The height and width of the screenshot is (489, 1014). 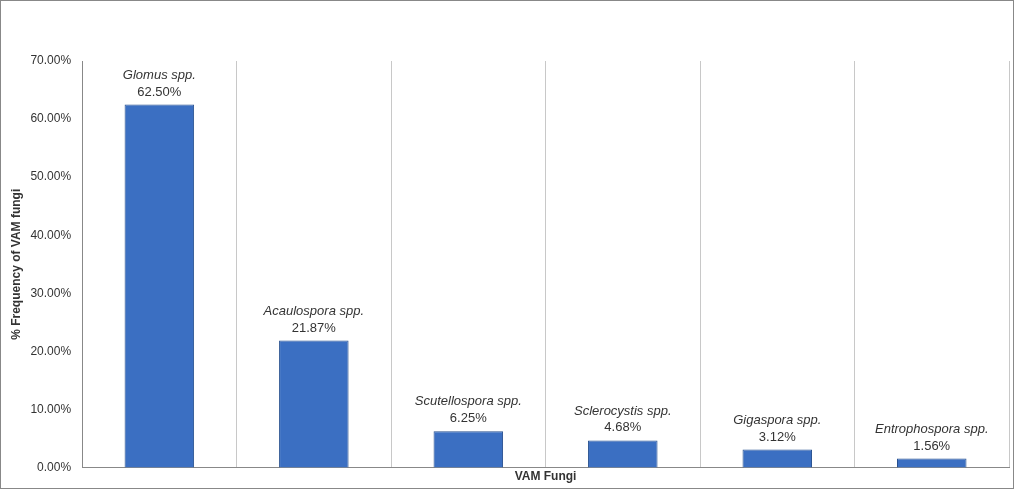 What do you see at coordinates (51, 350) in the screenshot?
I see `y-tick-label: 20.00%` at bounding box center [51, 350].